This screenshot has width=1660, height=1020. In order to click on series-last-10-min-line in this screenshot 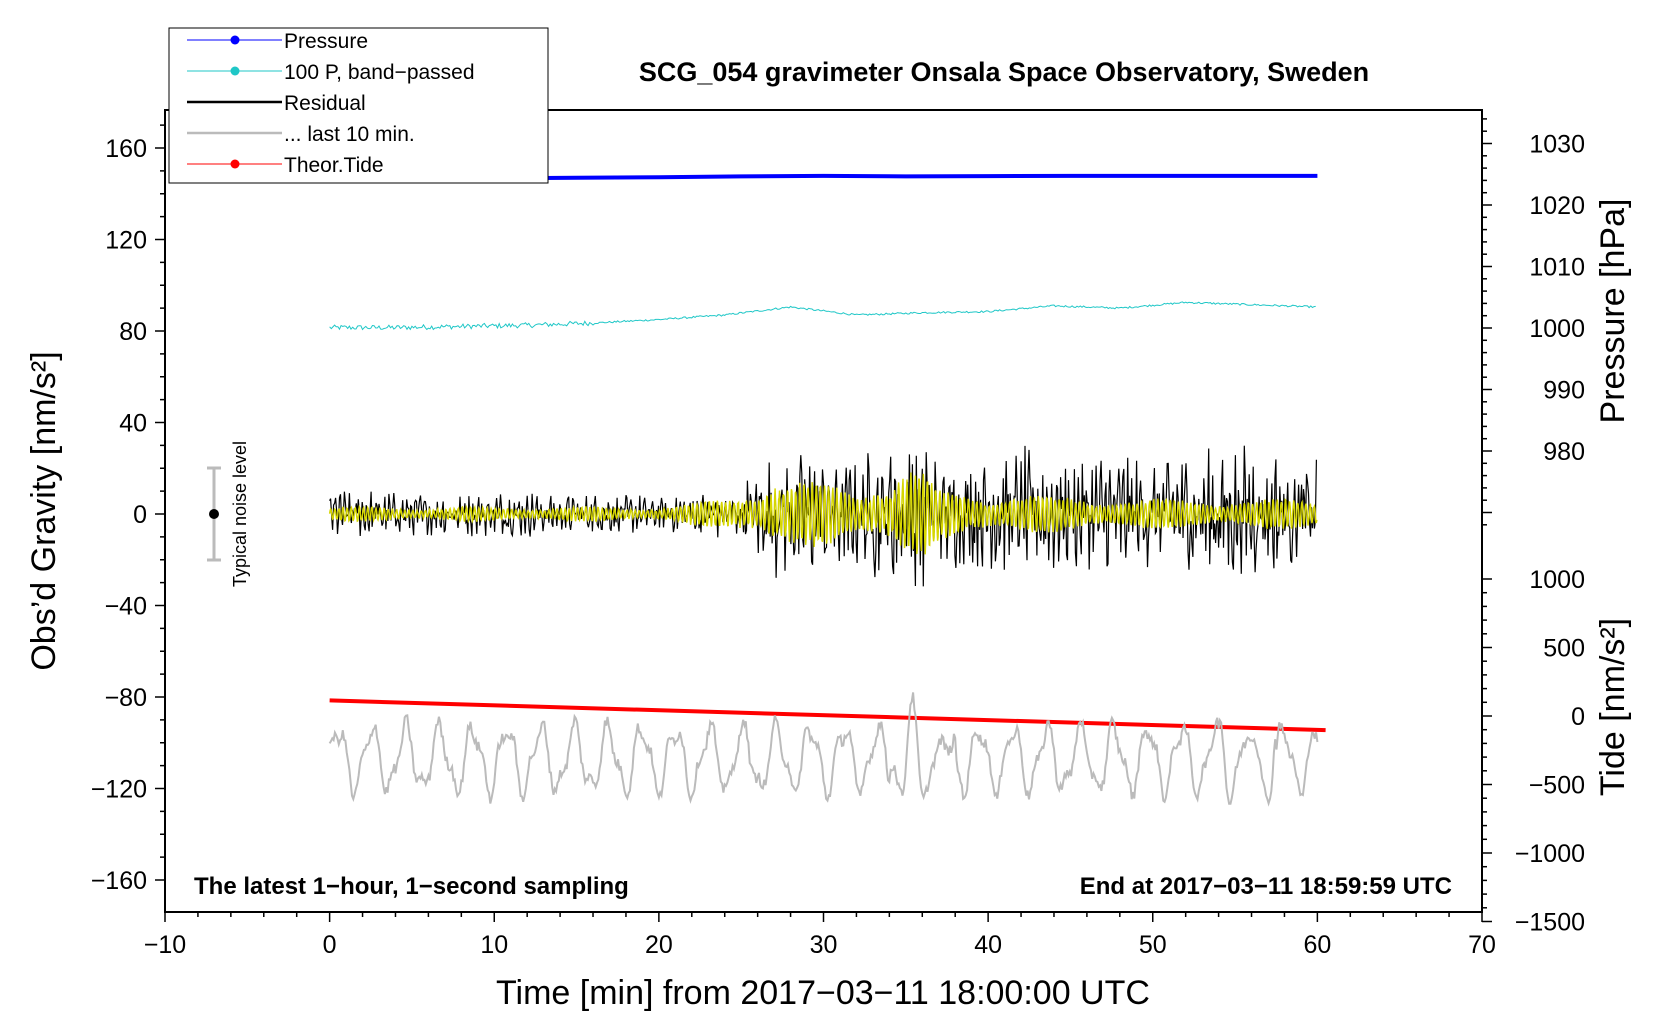, I will do `click(823, 749)`.